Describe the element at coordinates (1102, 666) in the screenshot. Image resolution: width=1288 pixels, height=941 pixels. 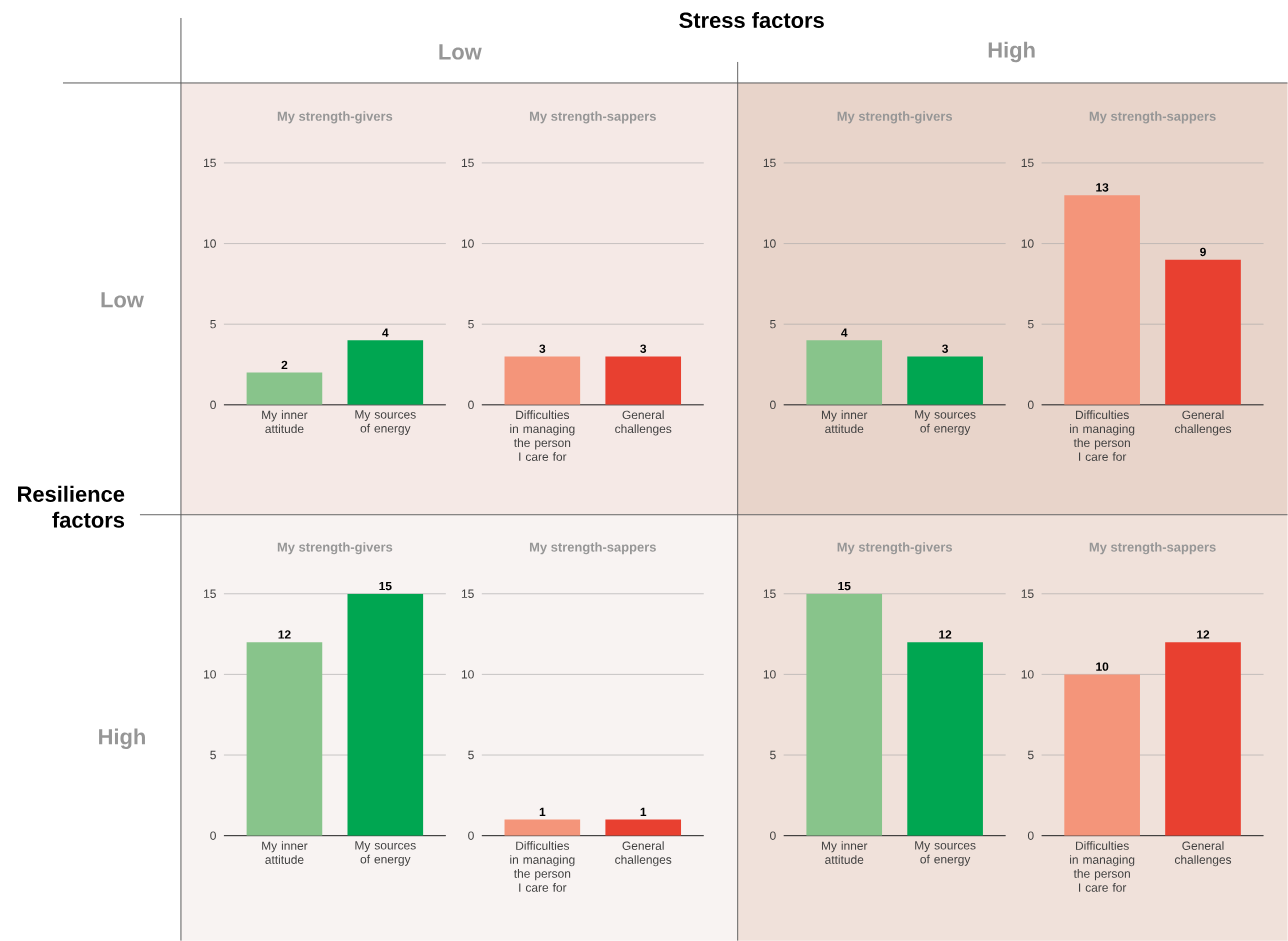
I see `data-label: 10` at that location.